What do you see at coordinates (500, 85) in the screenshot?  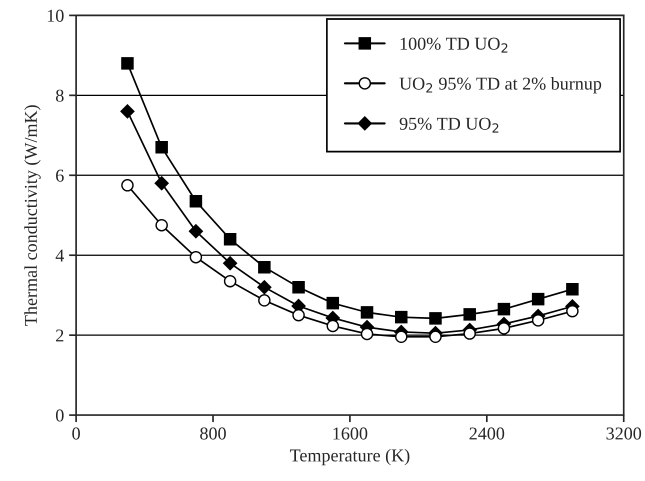 I see `legend-label: UO$_{2}$ 95% TD at 2% burnup` at bounding box center [500, 85].